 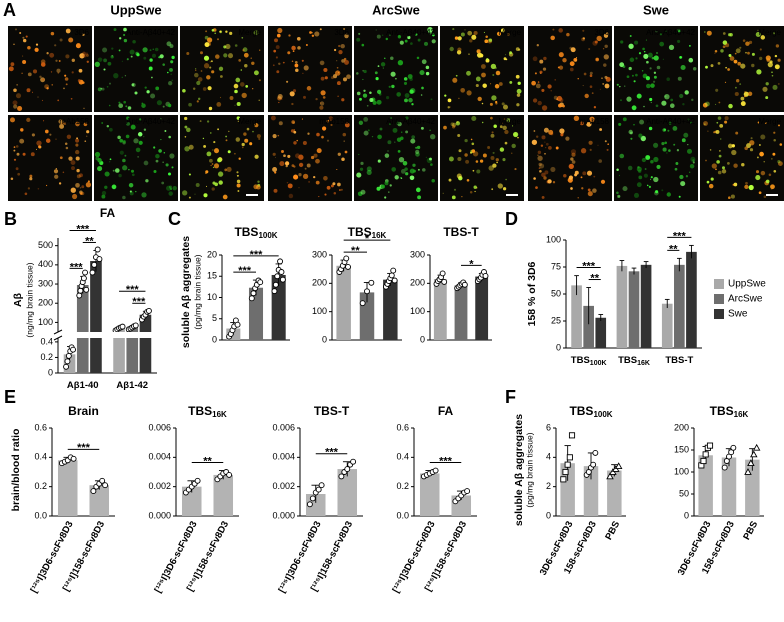 I want to click on channel-label: Anti-Aβ40+42, so click(x=670, y=32).